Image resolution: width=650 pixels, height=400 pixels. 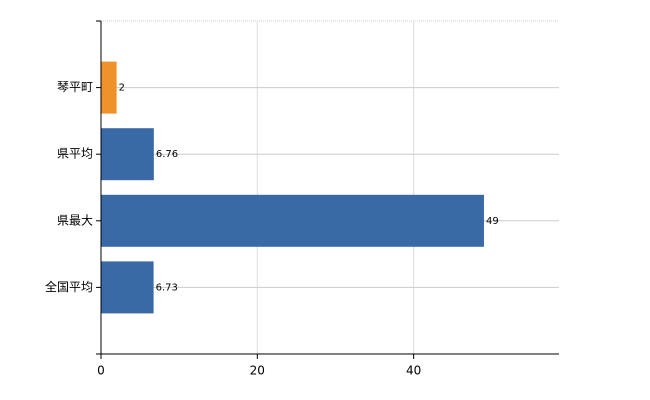 What do you see at coordinates (101, 371) in the screenshot?
I see `x-tick-label: 0` at bounding box center [101, 371].